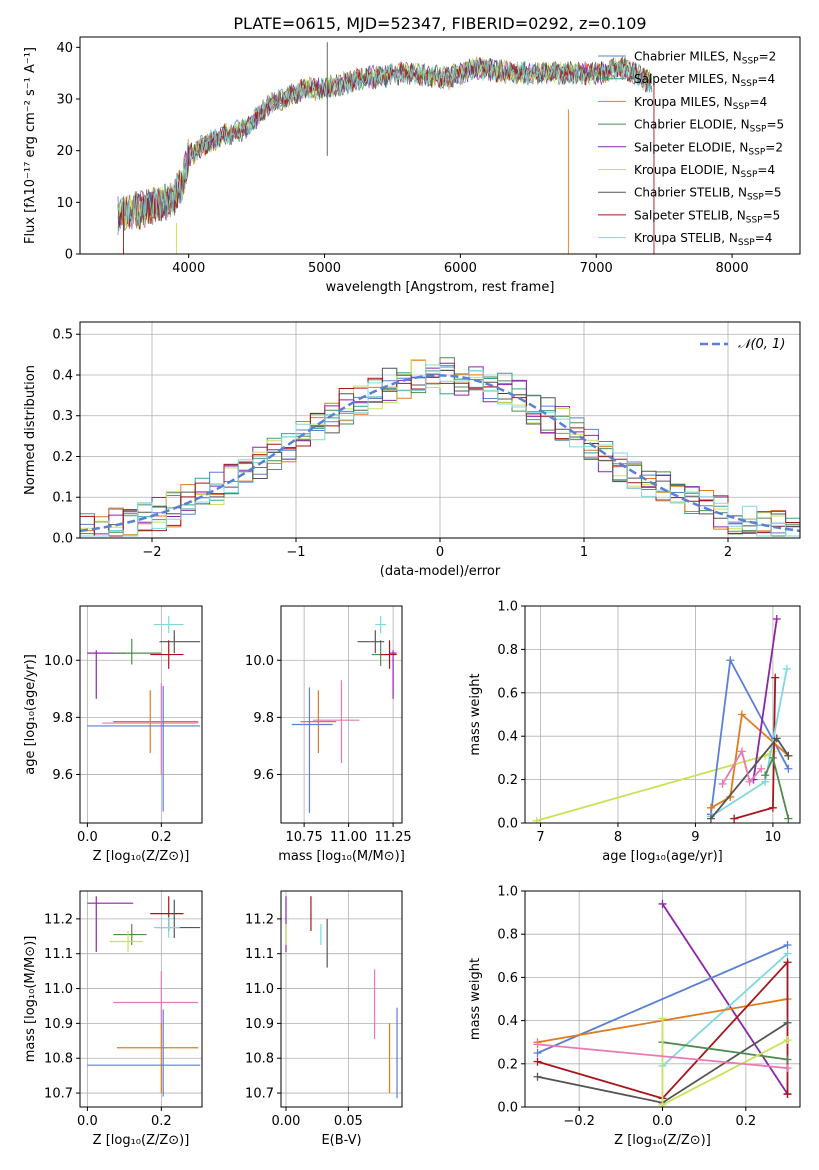 The image size is (819, 1170). Describe the element at coordinates (772, 215) in the screenshot. I see `legend-tail: =5` at that location.